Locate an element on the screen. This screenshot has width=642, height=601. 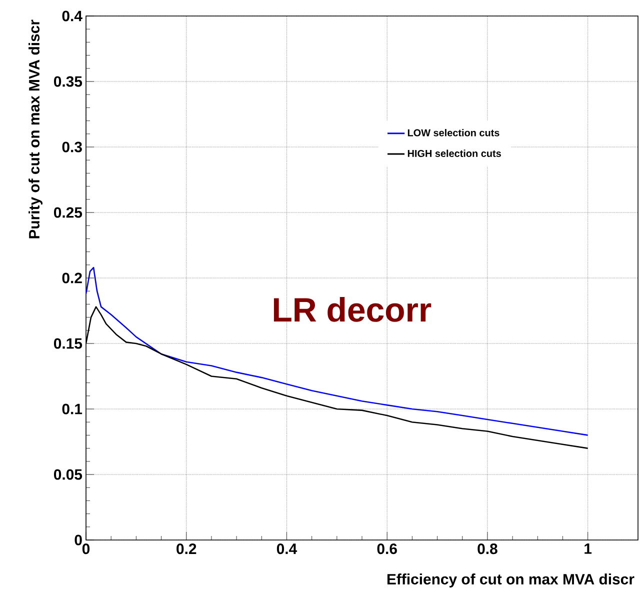
y-tick-label: 0.3 is located at coordinates (72, 147).